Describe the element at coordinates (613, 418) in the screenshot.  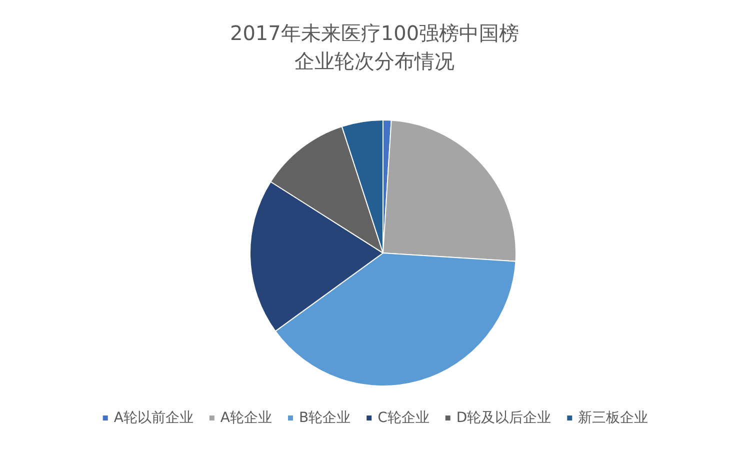
I see `legend-label: 新三板企业` at that location.